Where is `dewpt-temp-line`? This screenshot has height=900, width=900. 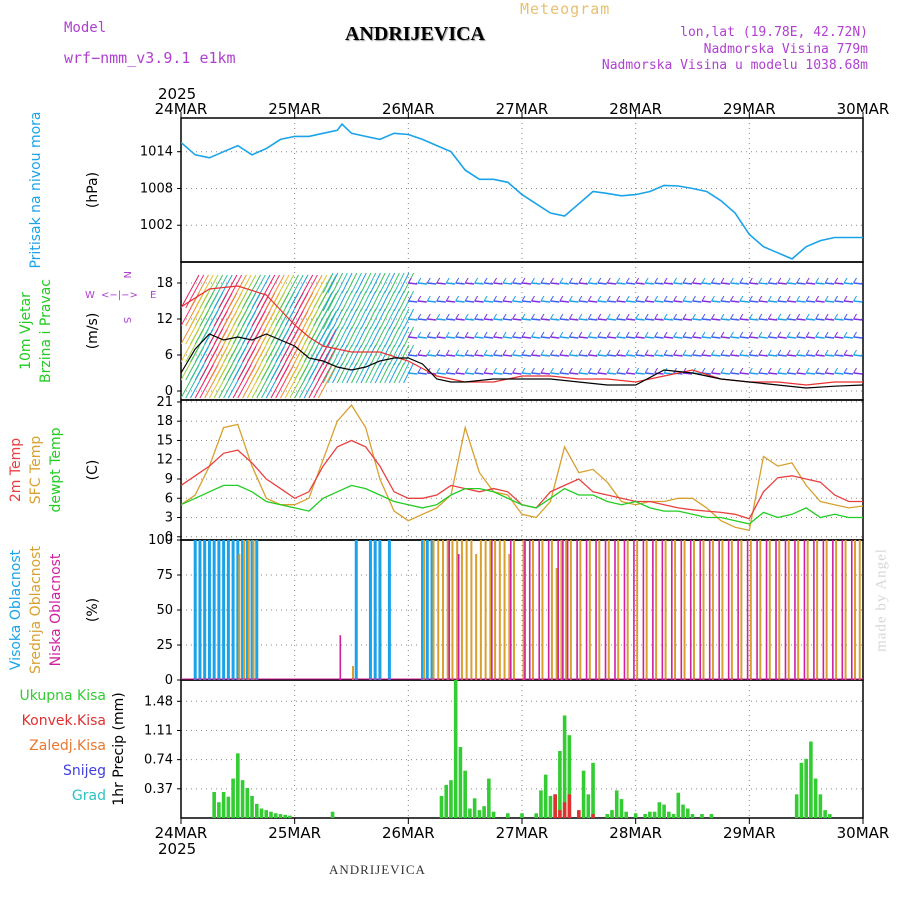 dewpt-temp-line is located at coordinates (522, 504).